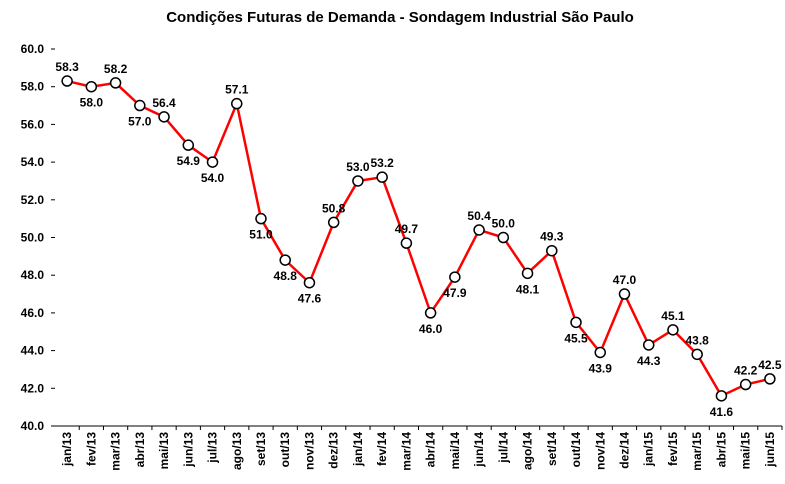 The width and height of the screenshot is (785, 484). I want to click on data-label: 49.7, so click(407, 229).